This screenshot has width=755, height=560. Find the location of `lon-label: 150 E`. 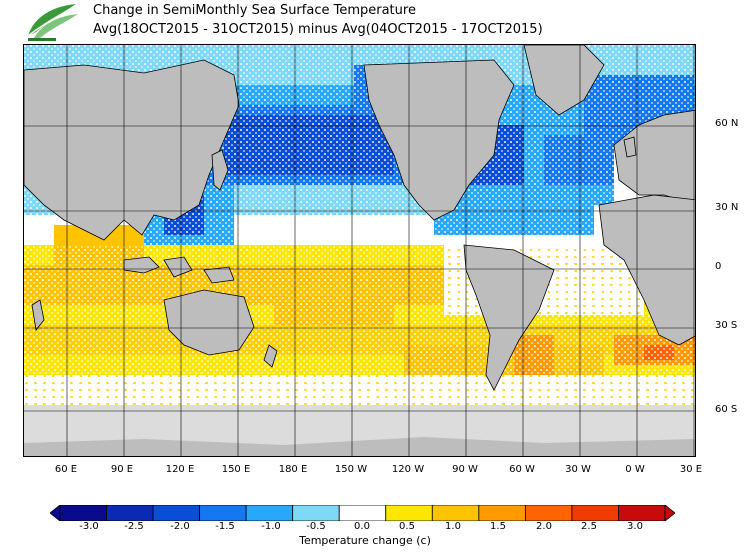

lon-label: 150 E is located at coordinates (236, 469).